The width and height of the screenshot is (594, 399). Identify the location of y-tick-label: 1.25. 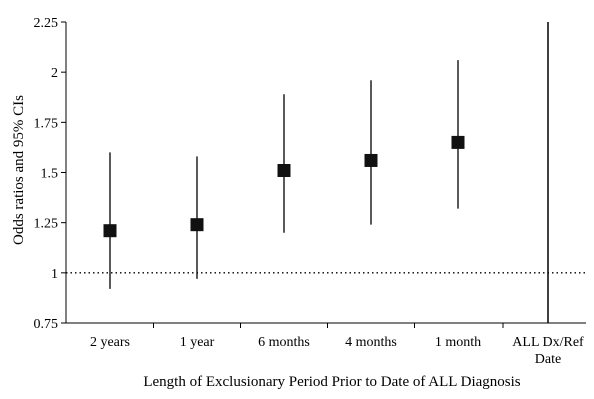
(46, 224).